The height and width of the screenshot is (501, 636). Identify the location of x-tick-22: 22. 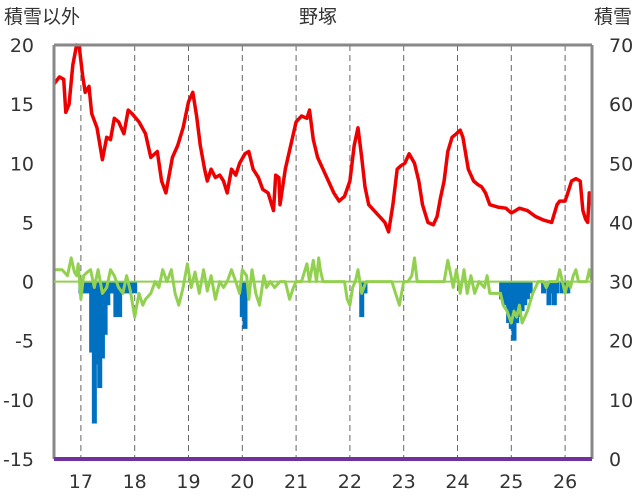
(350, 482).